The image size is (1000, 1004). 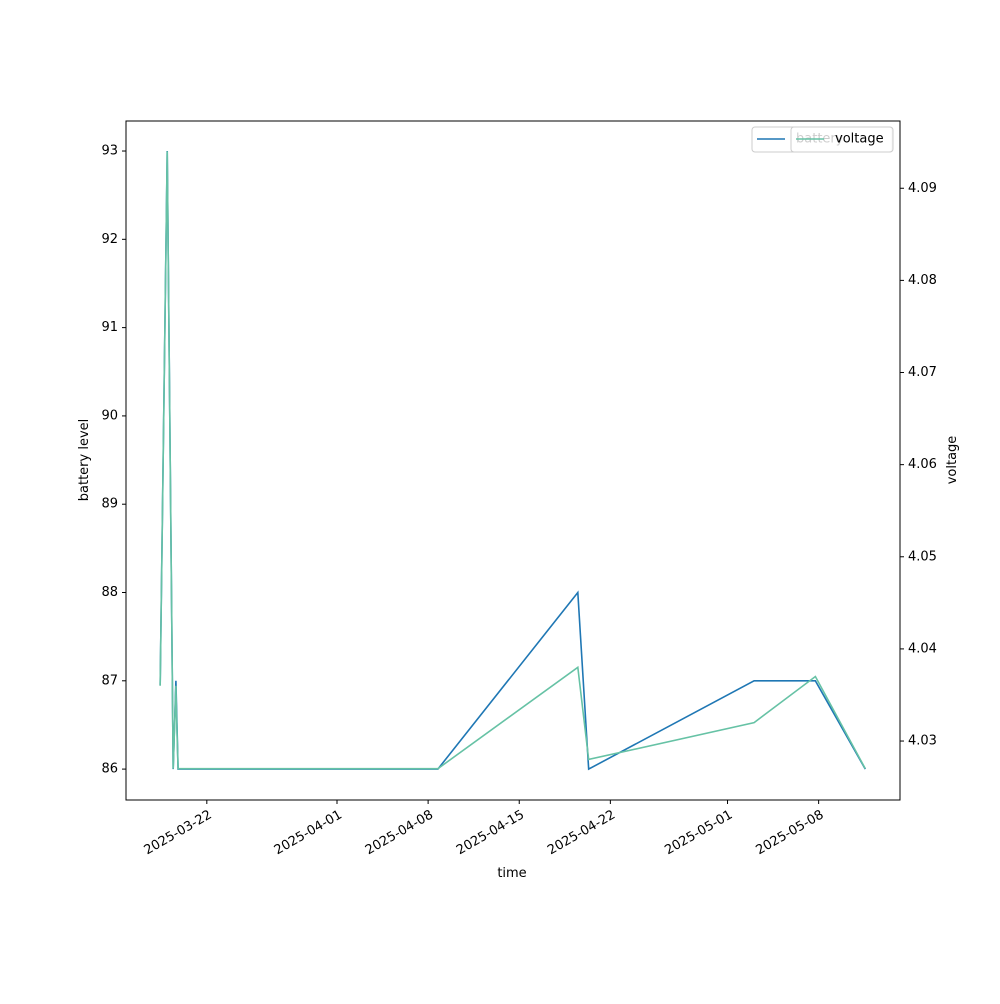 I want to click on y2-tick-label: 4.09, so click(x=922, y=188).